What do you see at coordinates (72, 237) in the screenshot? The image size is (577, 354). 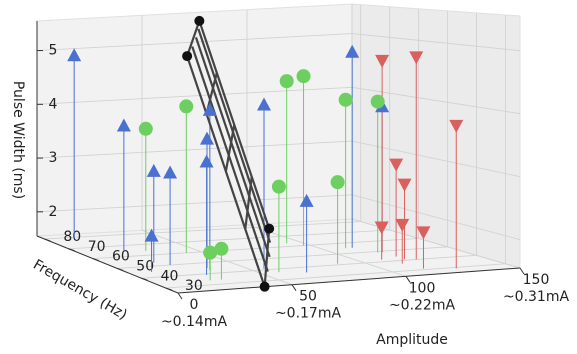 I see `y-tick-label: 80` at bounding box center [72, 237].